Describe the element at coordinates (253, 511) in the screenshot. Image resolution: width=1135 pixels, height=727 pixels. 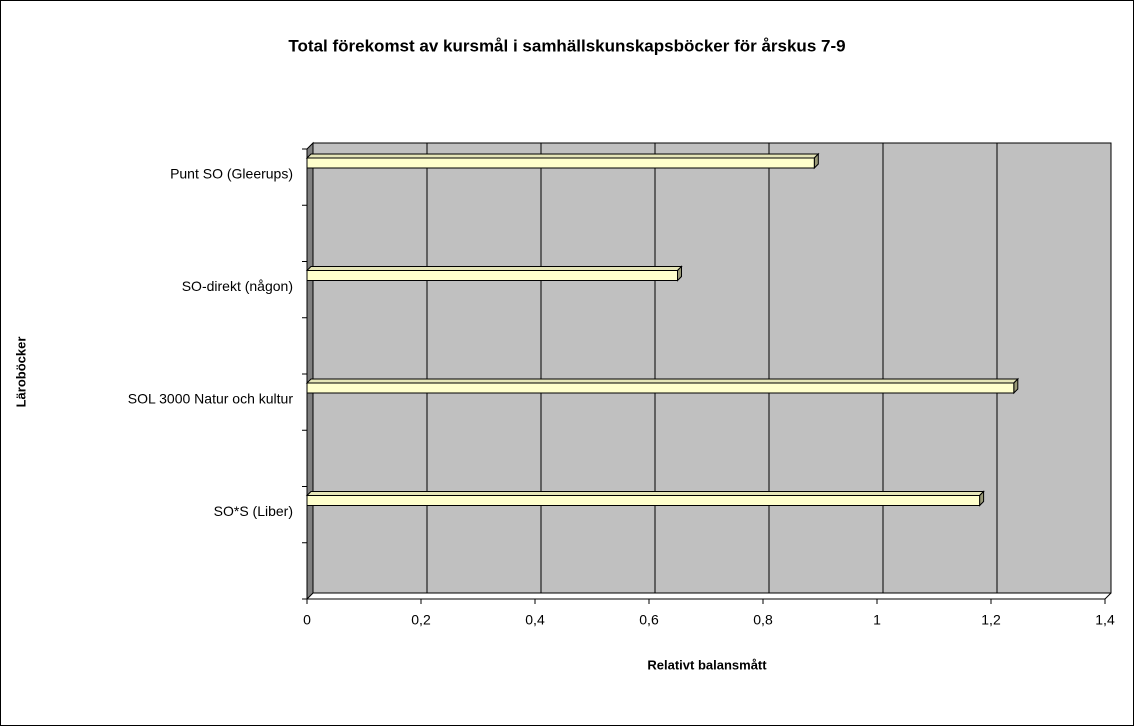
I see `y-tick-label: SO*S (Liber)` at that location.